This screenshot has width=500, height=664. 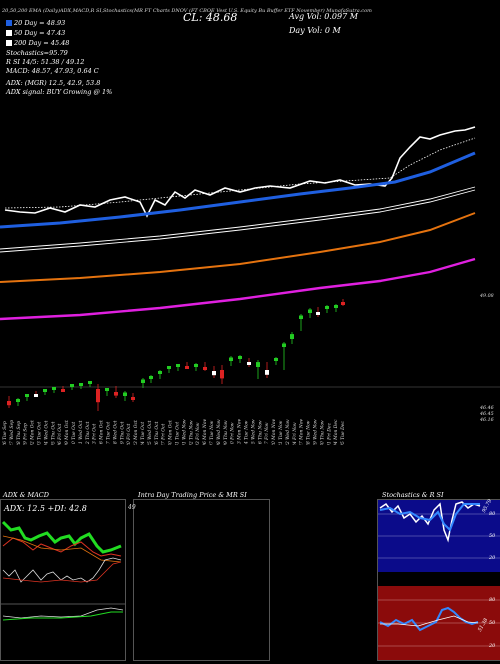 What do you see at coordinates (281, 432) in the screenshot?
I see `date-label: 21 Tue Nov` at bounding box center [281, 432].